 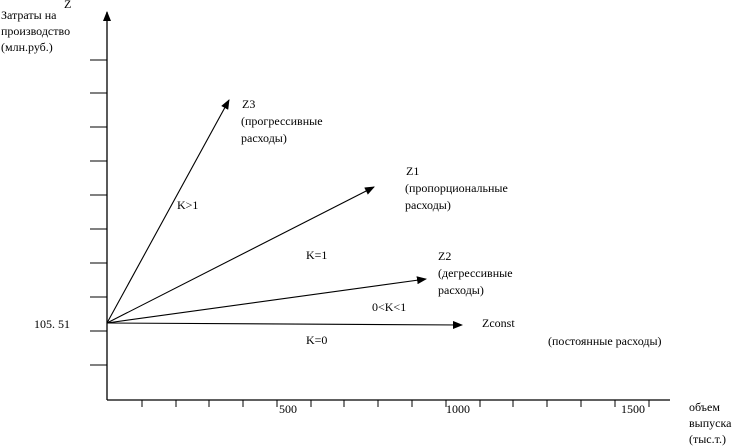 What do you see at coordinates (389, 307) in the screenshot?
I see `z2-k-label: 0<K<1` at bounding box center [389, 307].